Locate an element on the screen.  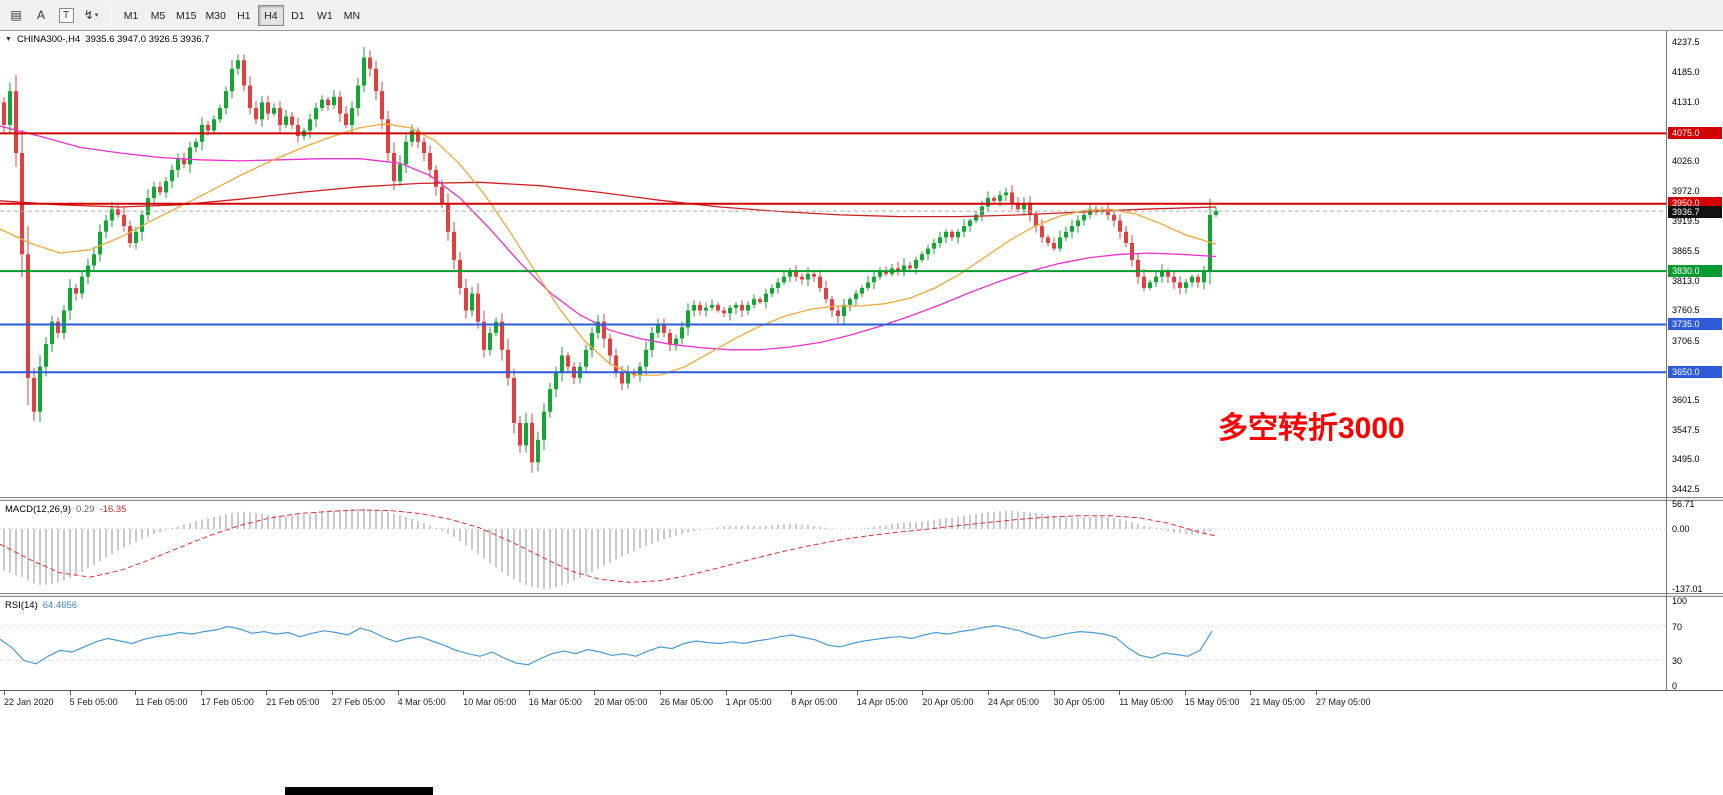
time-label: 20 Apr 05:00 is located at coordinates (948, 702).